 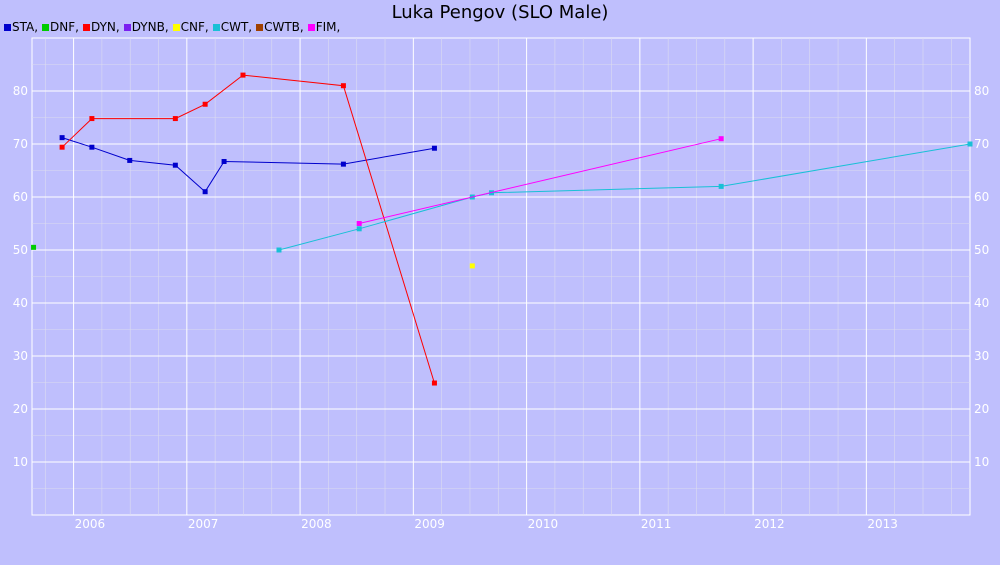 I want to click on legend-label: FIM,, so click(x=328, y=27).